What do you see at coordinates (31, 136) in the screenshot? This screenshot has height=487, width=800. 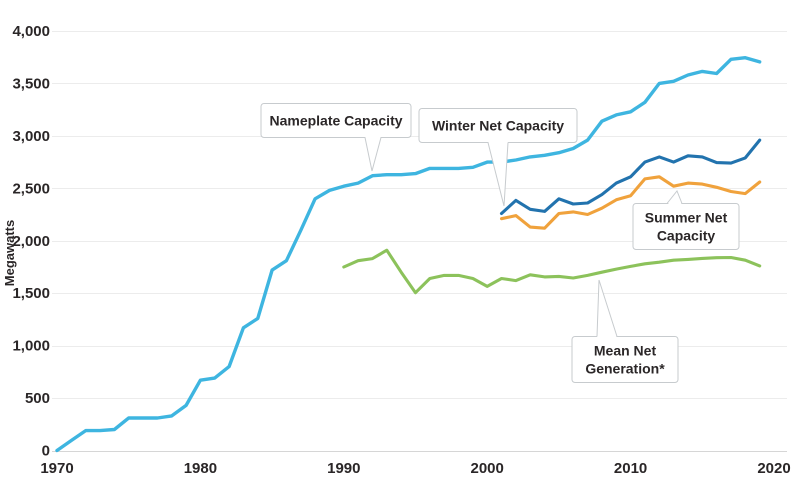 I see `y-tick-label-3000: 3,000` at bounding box center [31, 136].